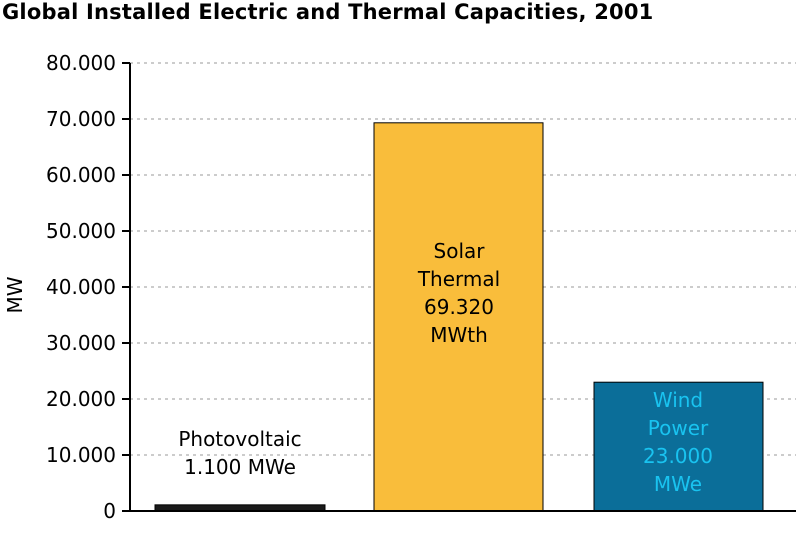 The image size is (800, 538). Describe the element at coordinates (459, 335) in the screenshot. I see `bar-label: MWth` at that location.